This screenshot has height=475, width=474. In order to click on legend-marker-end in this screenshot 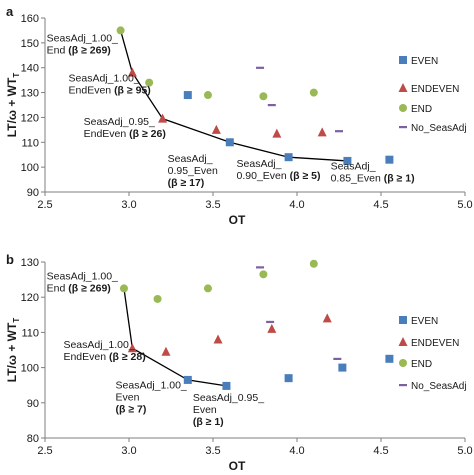, I will do `click(403, 363)`.